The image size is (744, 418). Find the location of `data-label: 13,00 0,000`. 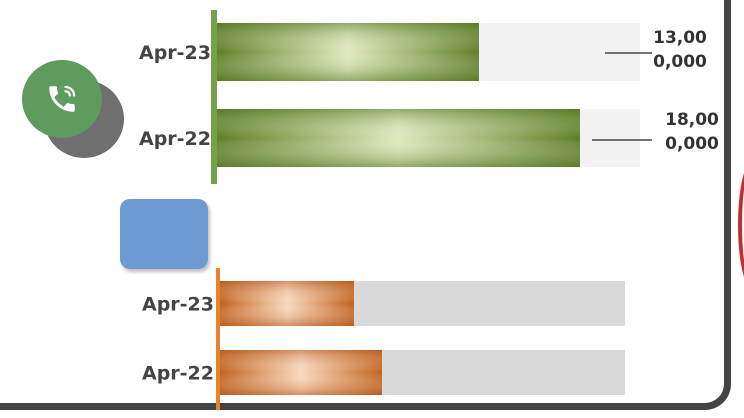

data-label: 13,00 0,000 is located at coordinates (680, 50).